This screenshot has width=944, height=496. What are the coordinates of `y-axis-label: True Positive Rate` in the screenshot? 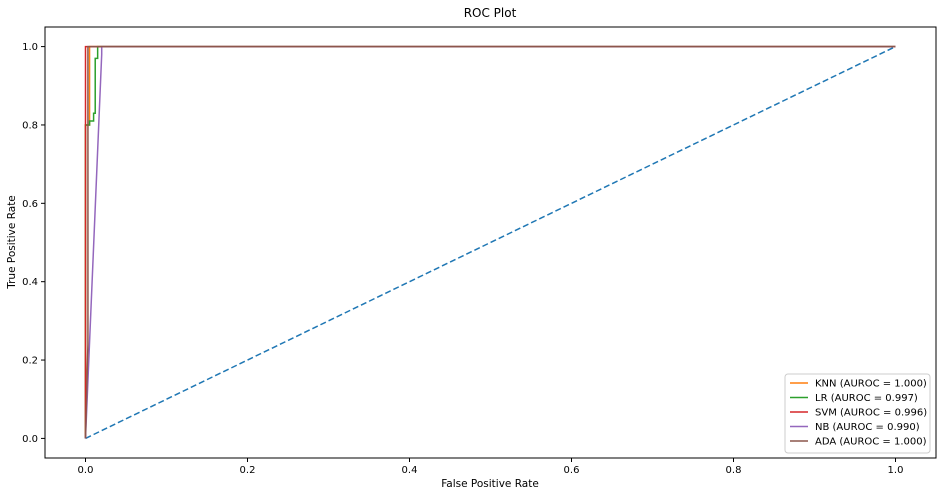 It's located at (12, 242).